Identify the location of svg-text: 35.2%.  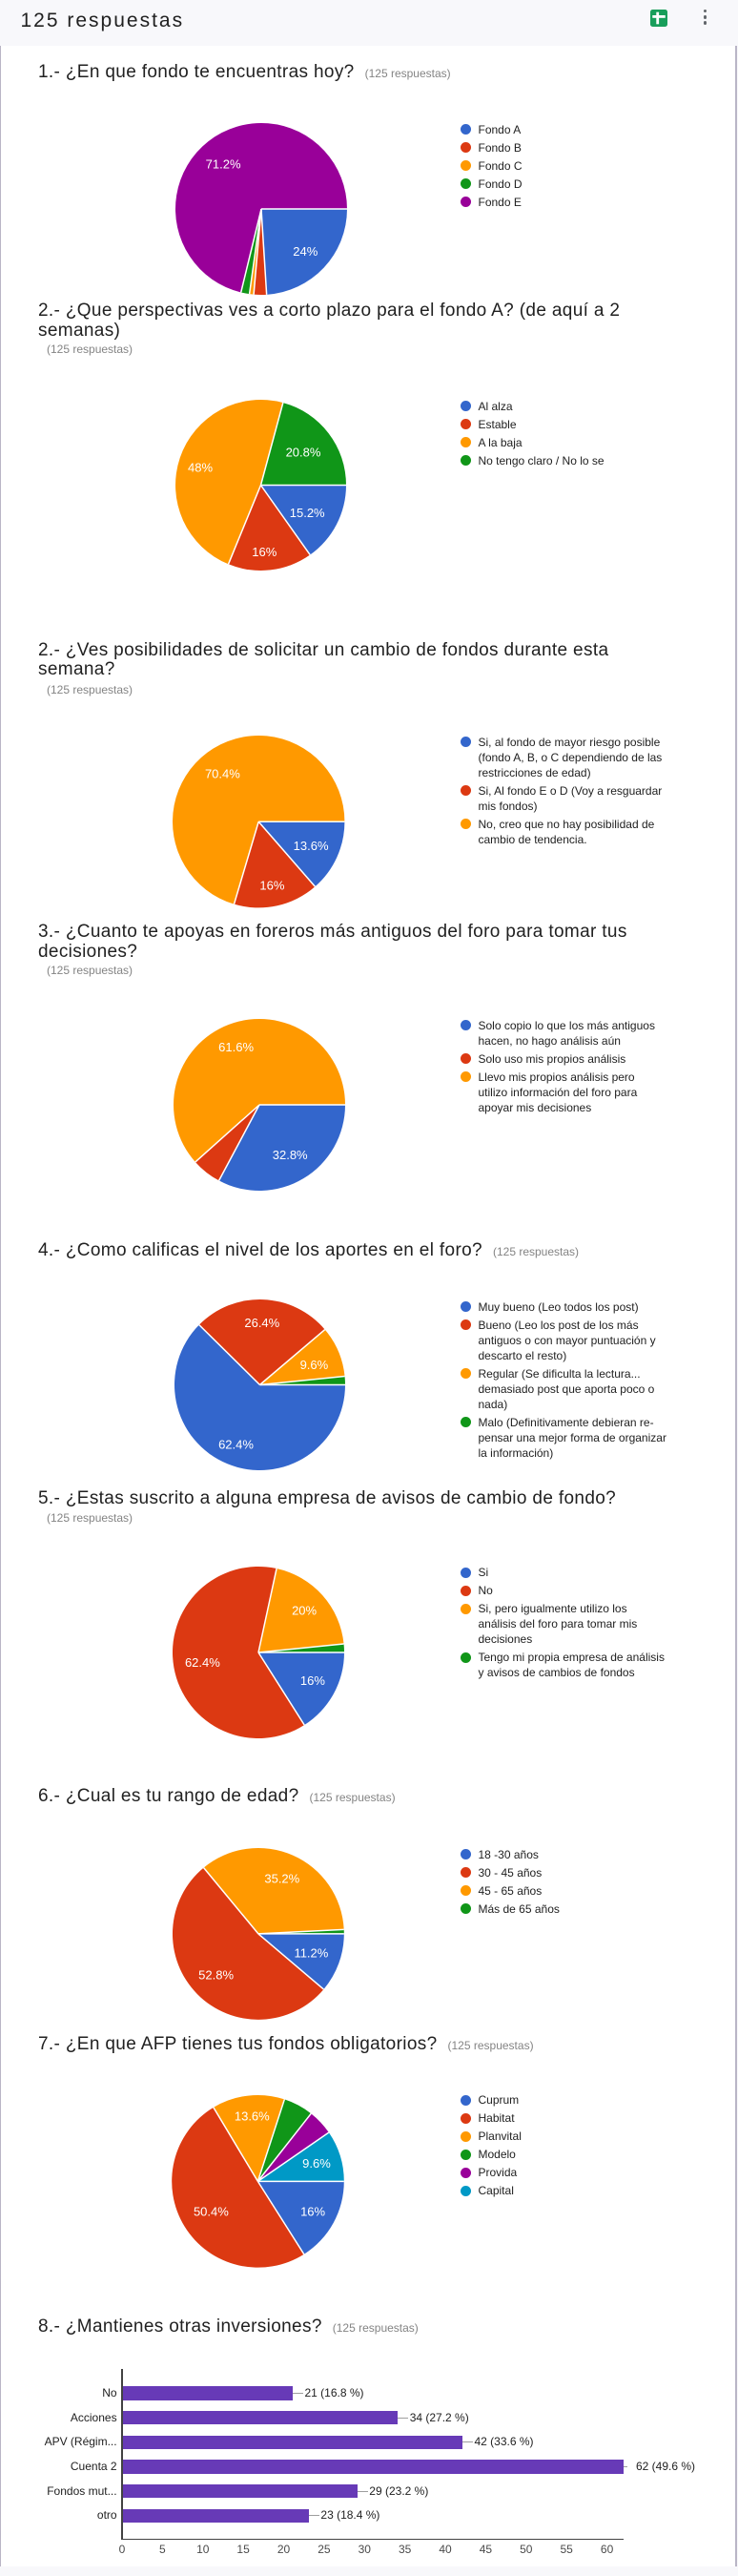
(281, 1879).